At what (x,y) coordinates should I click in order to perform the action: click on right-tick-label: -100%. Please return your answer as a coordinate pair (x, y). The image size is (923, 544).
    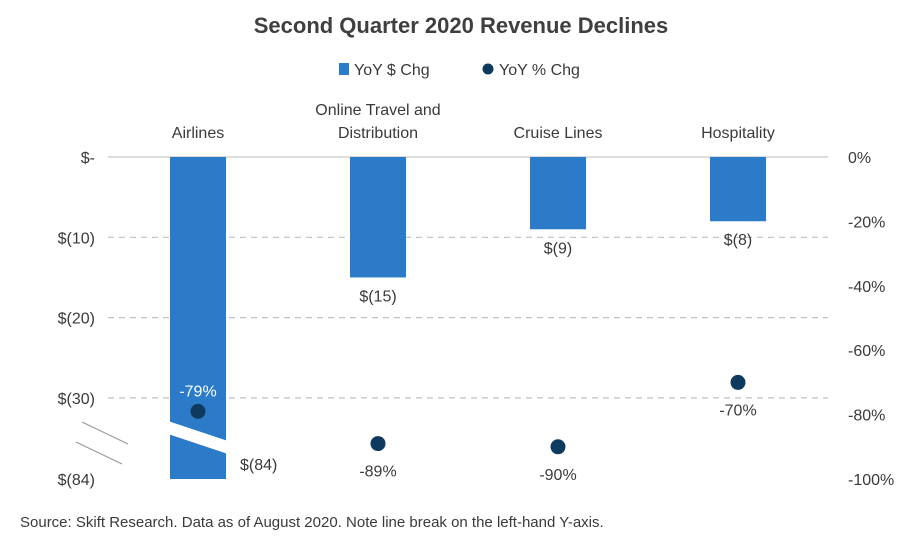
    Looking at the image, I should click on (871, 480).